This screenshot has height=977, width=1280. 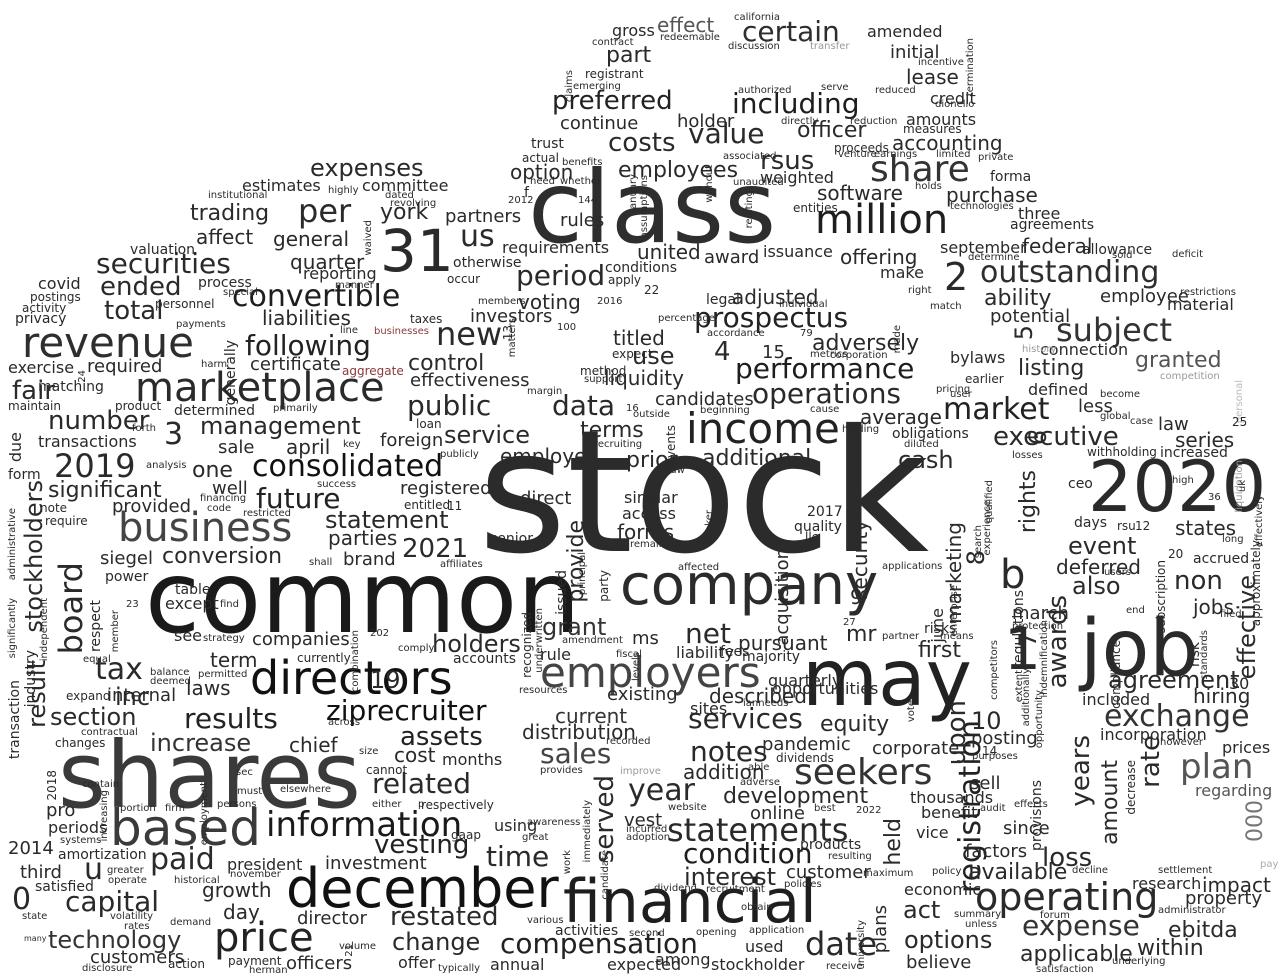 I want to click on word-pay: pay, so click(x=1269, y=864).